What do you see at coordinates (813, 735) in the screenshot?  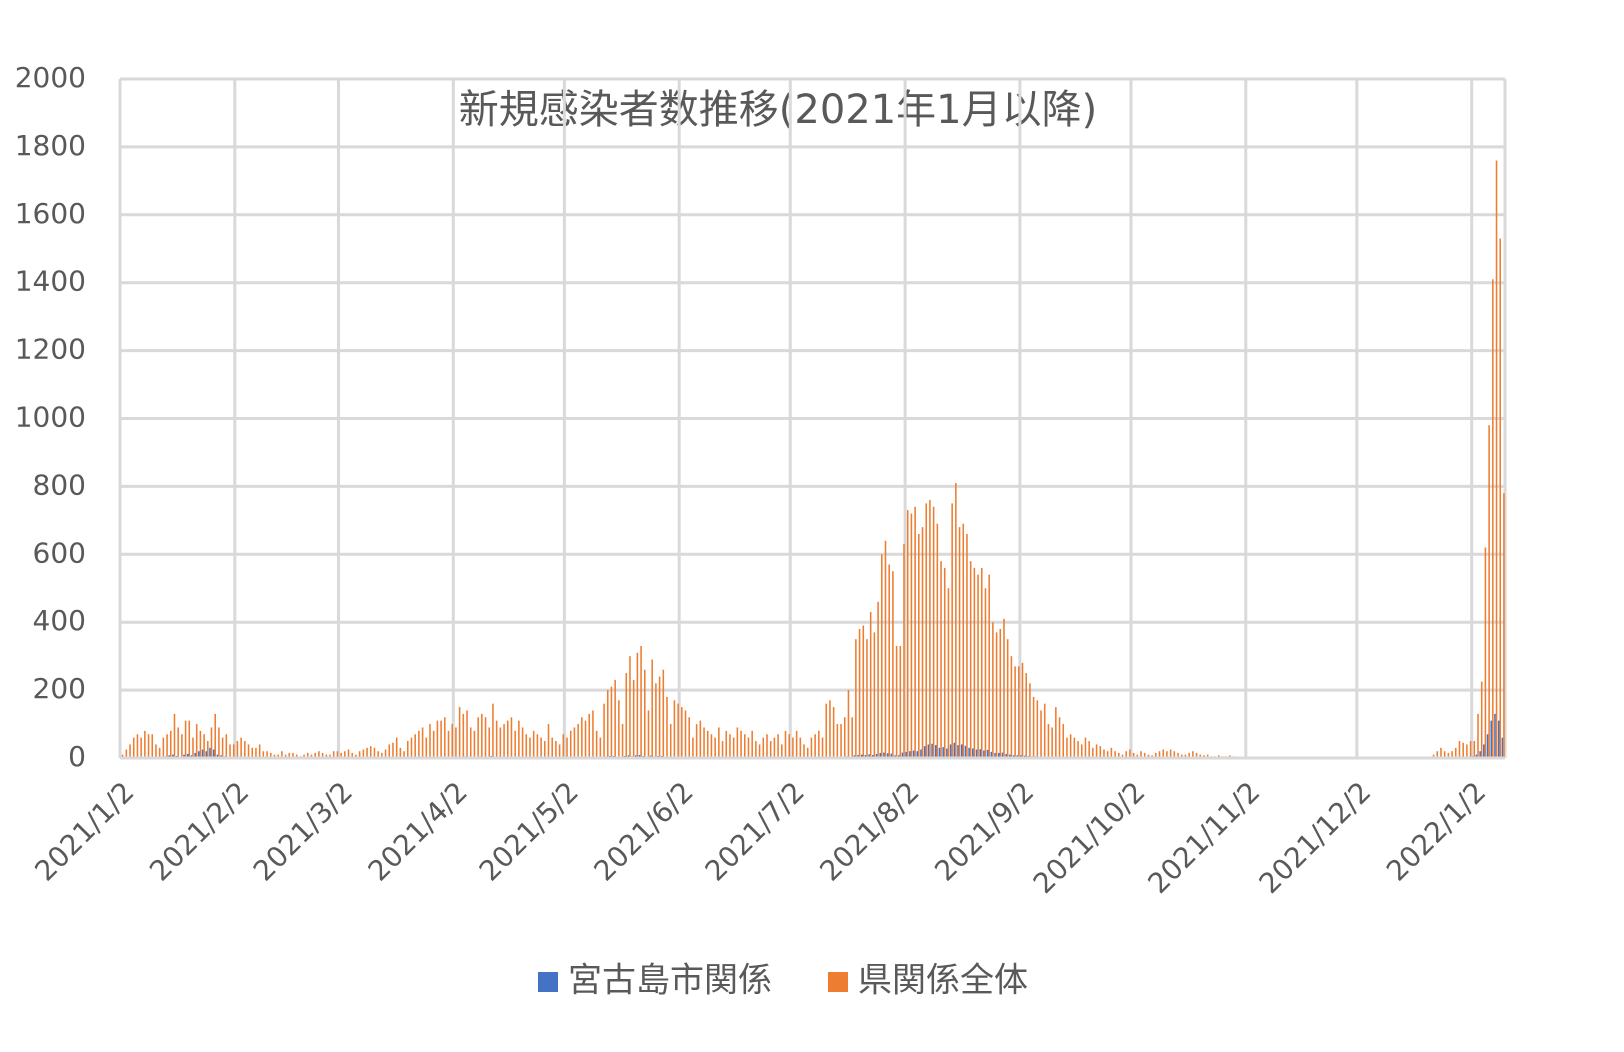 I see `series` at bounding box center [813, 735].